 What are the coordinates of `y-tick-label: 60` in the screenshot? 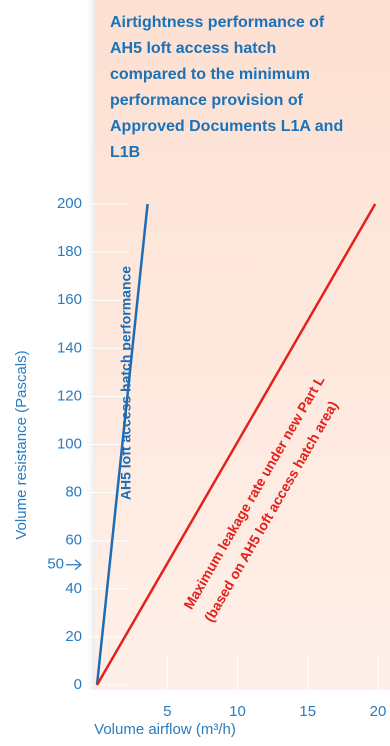 It's located at (73, 540).